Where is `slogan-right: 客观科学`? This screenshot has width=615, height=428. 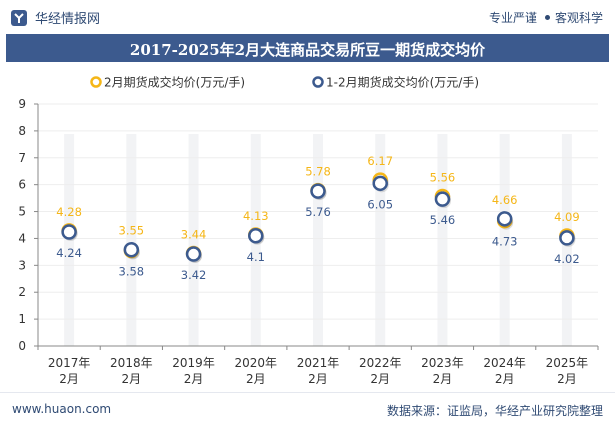 slogan-right: 客观科学 is located at coordinates (578, 18).